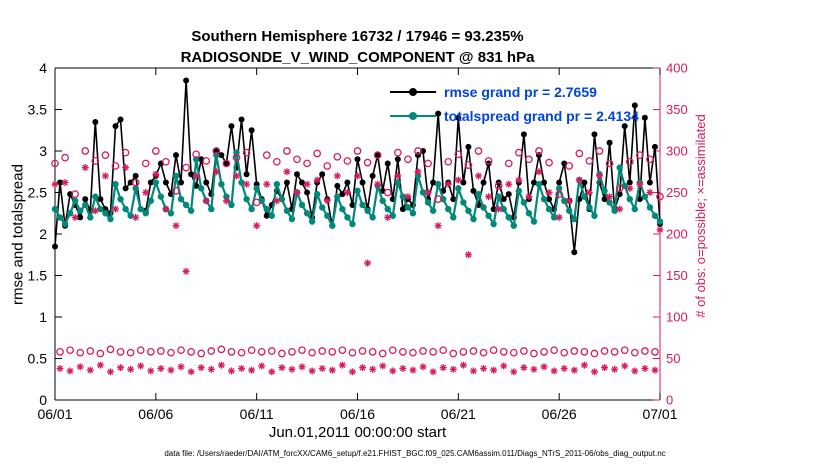 The height and width of the screenshot is (470, 830). What do you see at coordinates (38, 276) in the screenshot?
I see `svg-text: 1.5` at bounding box center [38, 276].